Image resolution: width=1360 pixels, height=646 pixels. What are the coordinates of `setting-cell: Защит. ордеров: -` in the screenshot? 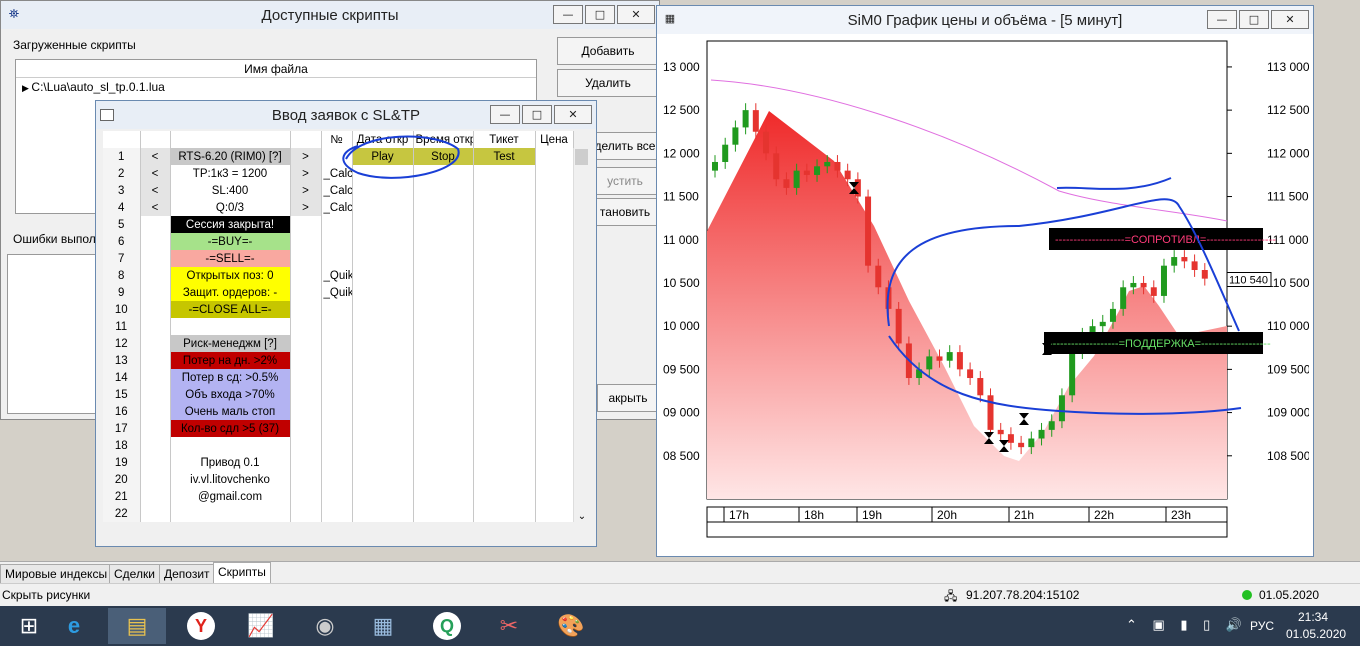 It's located at (230, 292).